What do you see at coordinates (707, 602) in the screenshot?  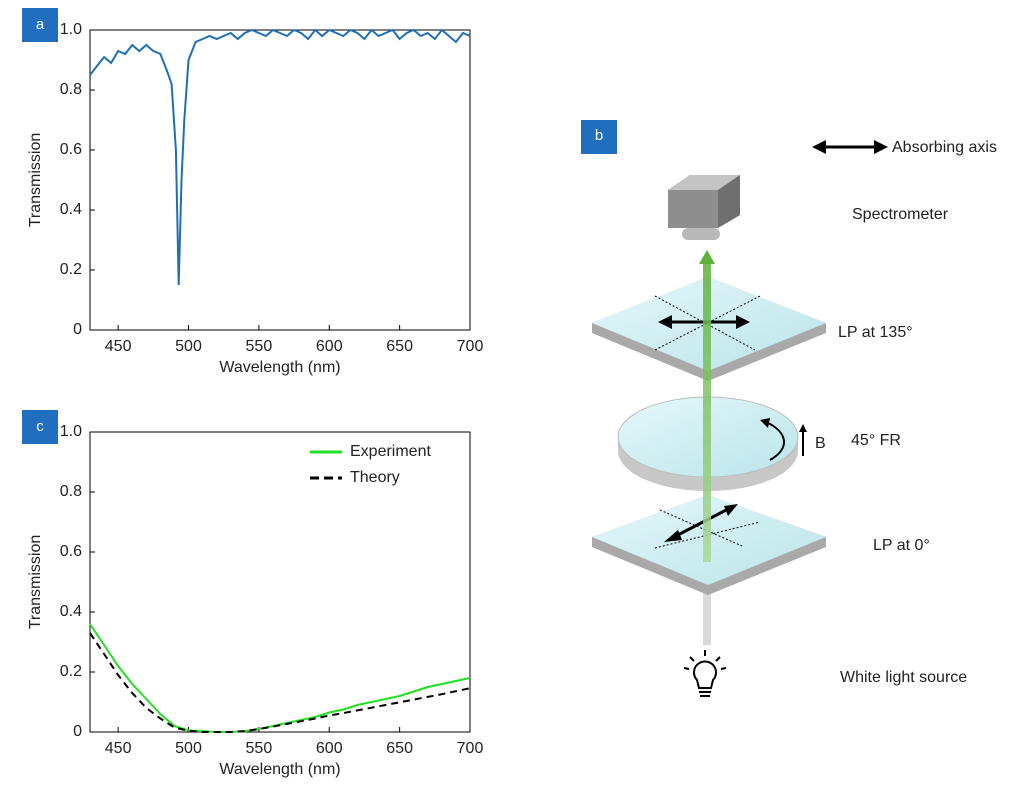 I see `white-beam` at bounding box center [707, 602].